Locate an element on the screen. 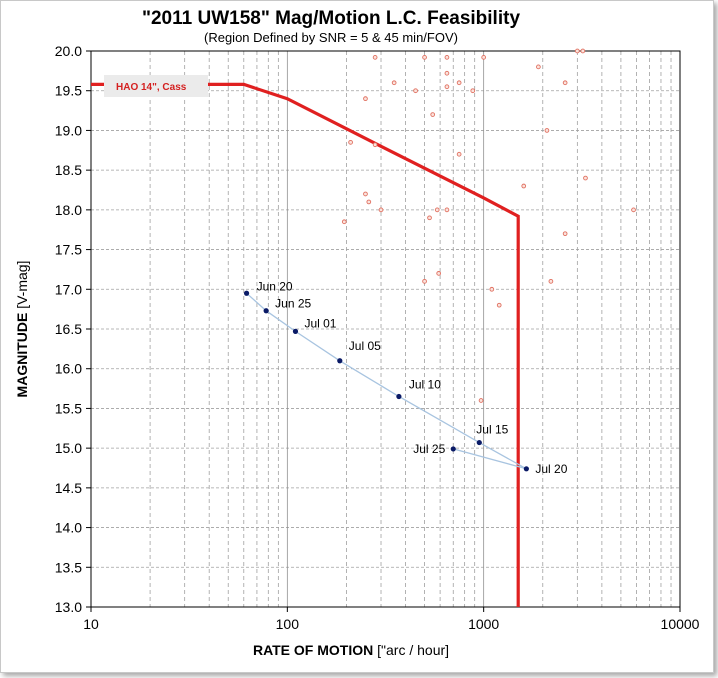  track-point-label: Jul 10 is located at coordinates (425, 385).